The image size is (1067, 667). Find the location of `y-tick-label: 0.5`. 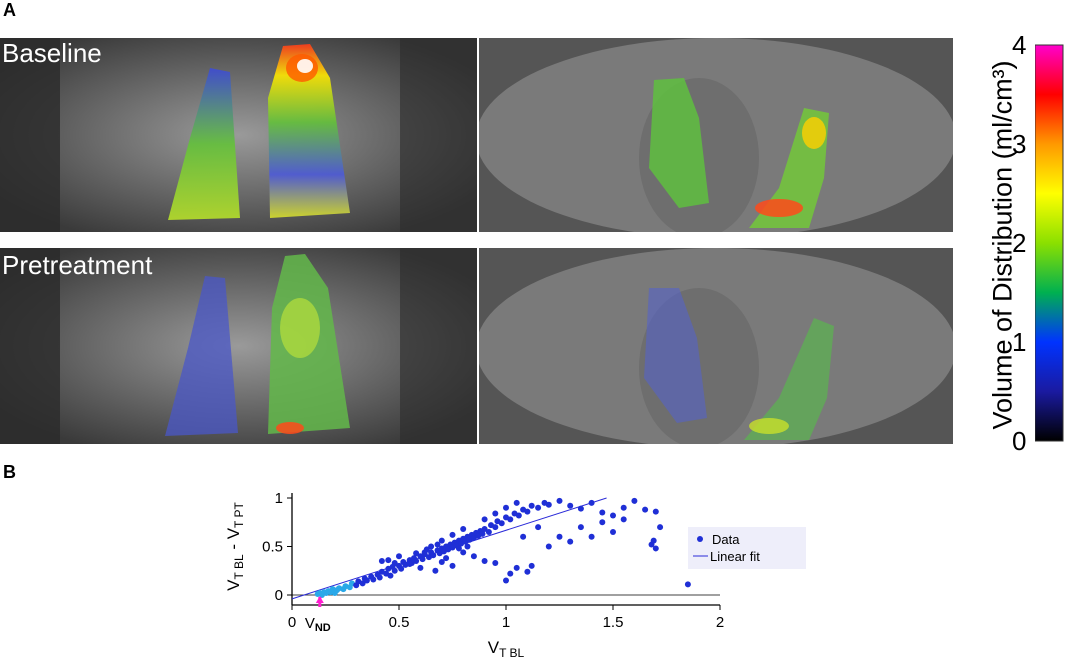

y-tick-label: 0.5 is located at coordinates (272, 547).